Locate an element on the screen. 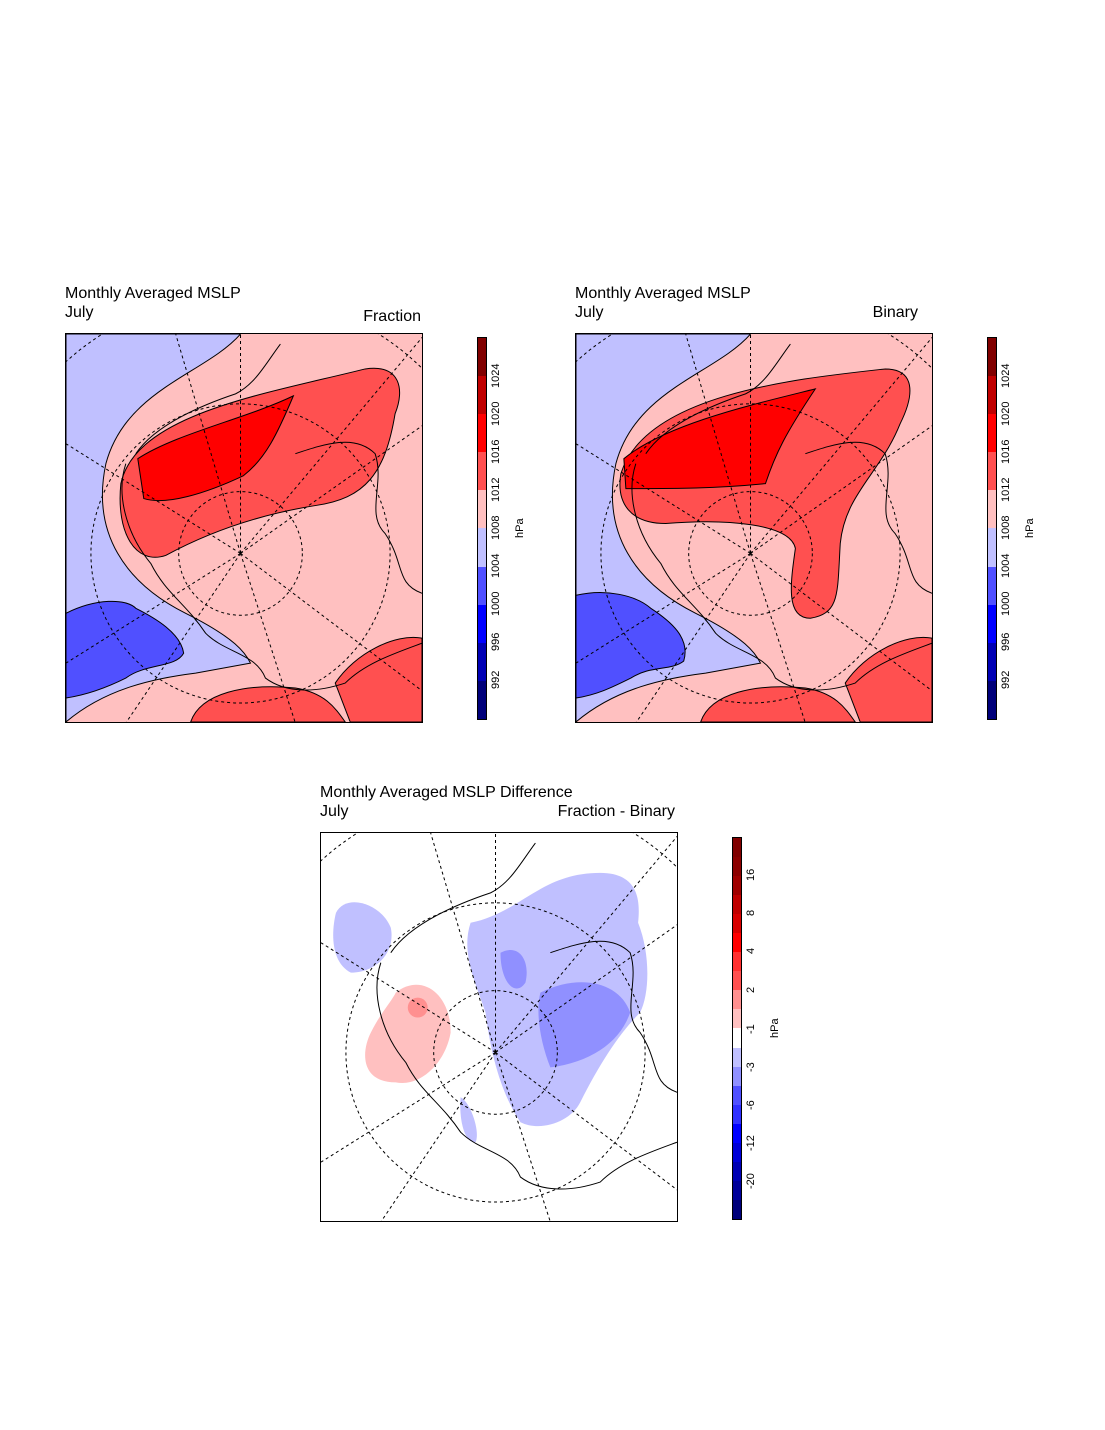 The image size is (1105, 1430). colorbar-tick-label: -1 is located at coordinates (751, 1028).